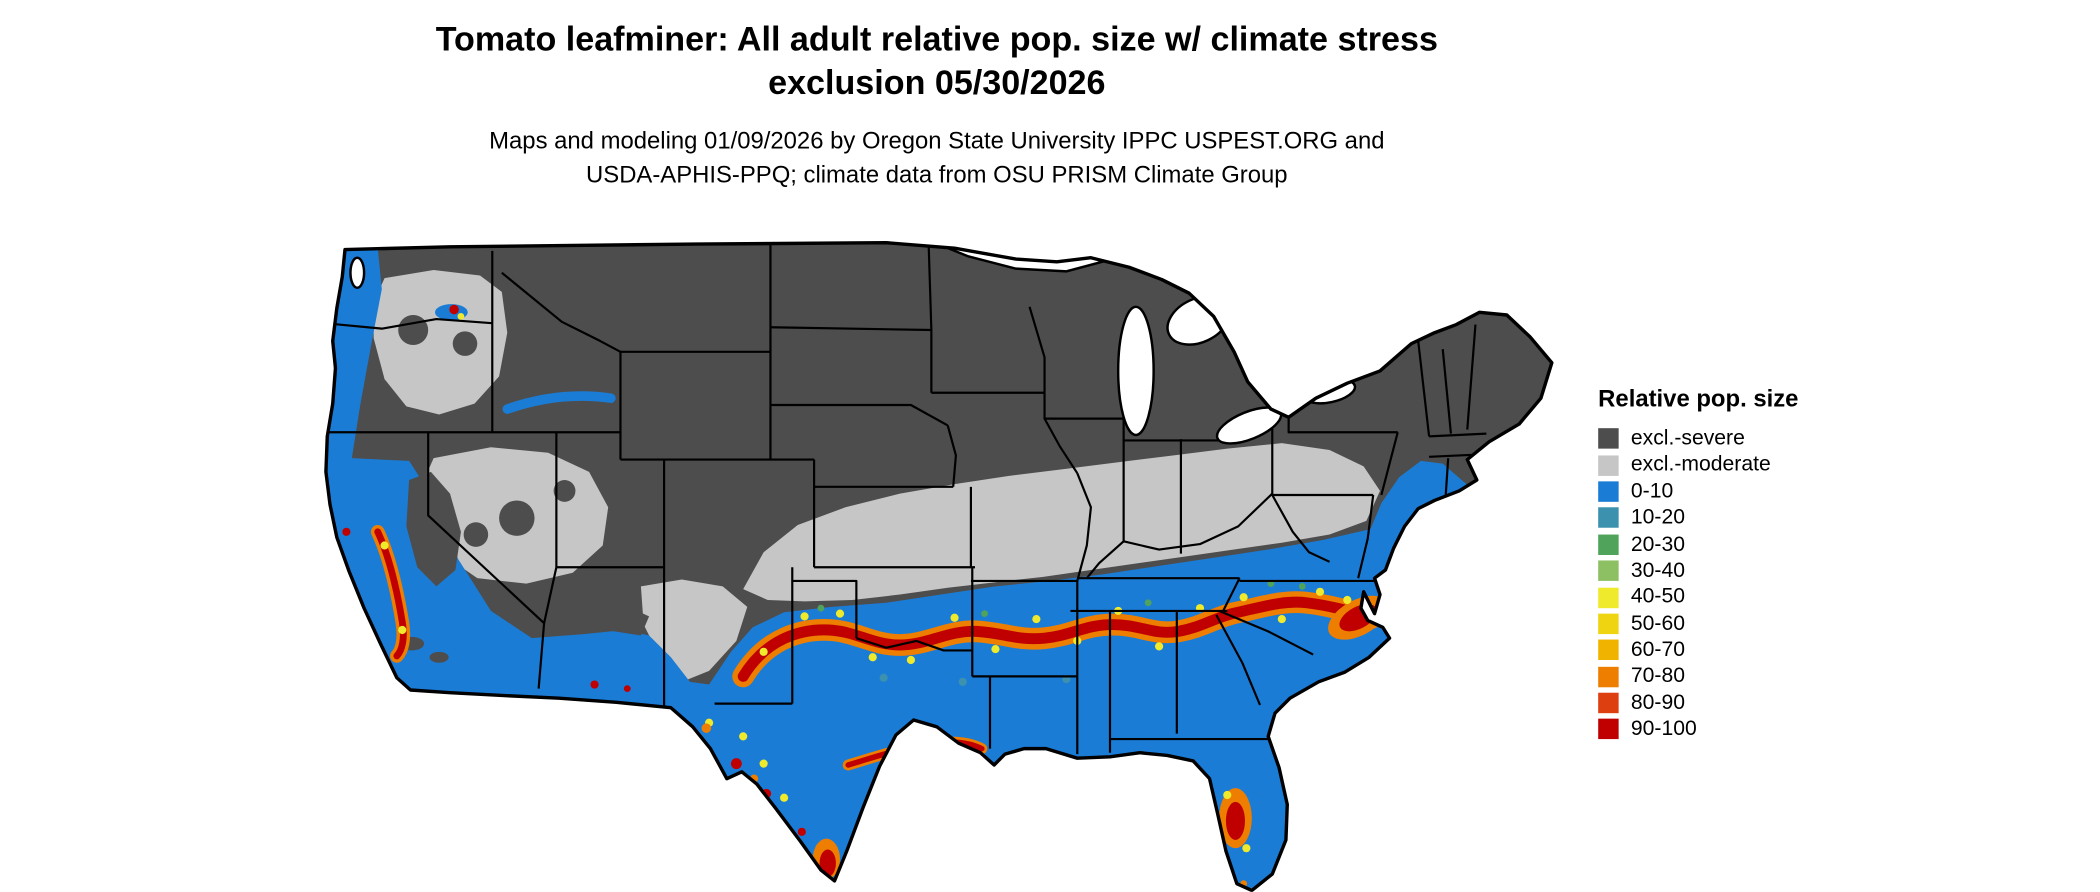 The width and height of the screenshot is (2100, 892). What do you see at coordinates (1652, 491) in the screenshot?
I see `legend-entry-label: 0-10` at bounding box center [1652, 491].